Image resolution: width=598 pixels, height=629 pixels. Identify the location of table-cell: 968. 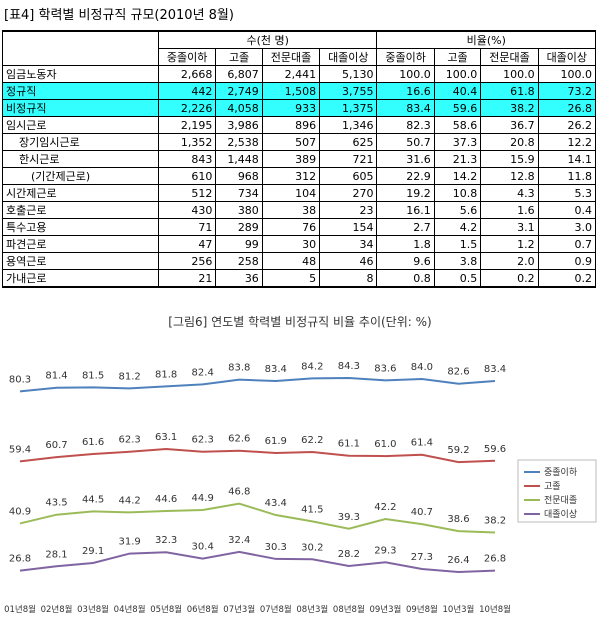
(239, 176).